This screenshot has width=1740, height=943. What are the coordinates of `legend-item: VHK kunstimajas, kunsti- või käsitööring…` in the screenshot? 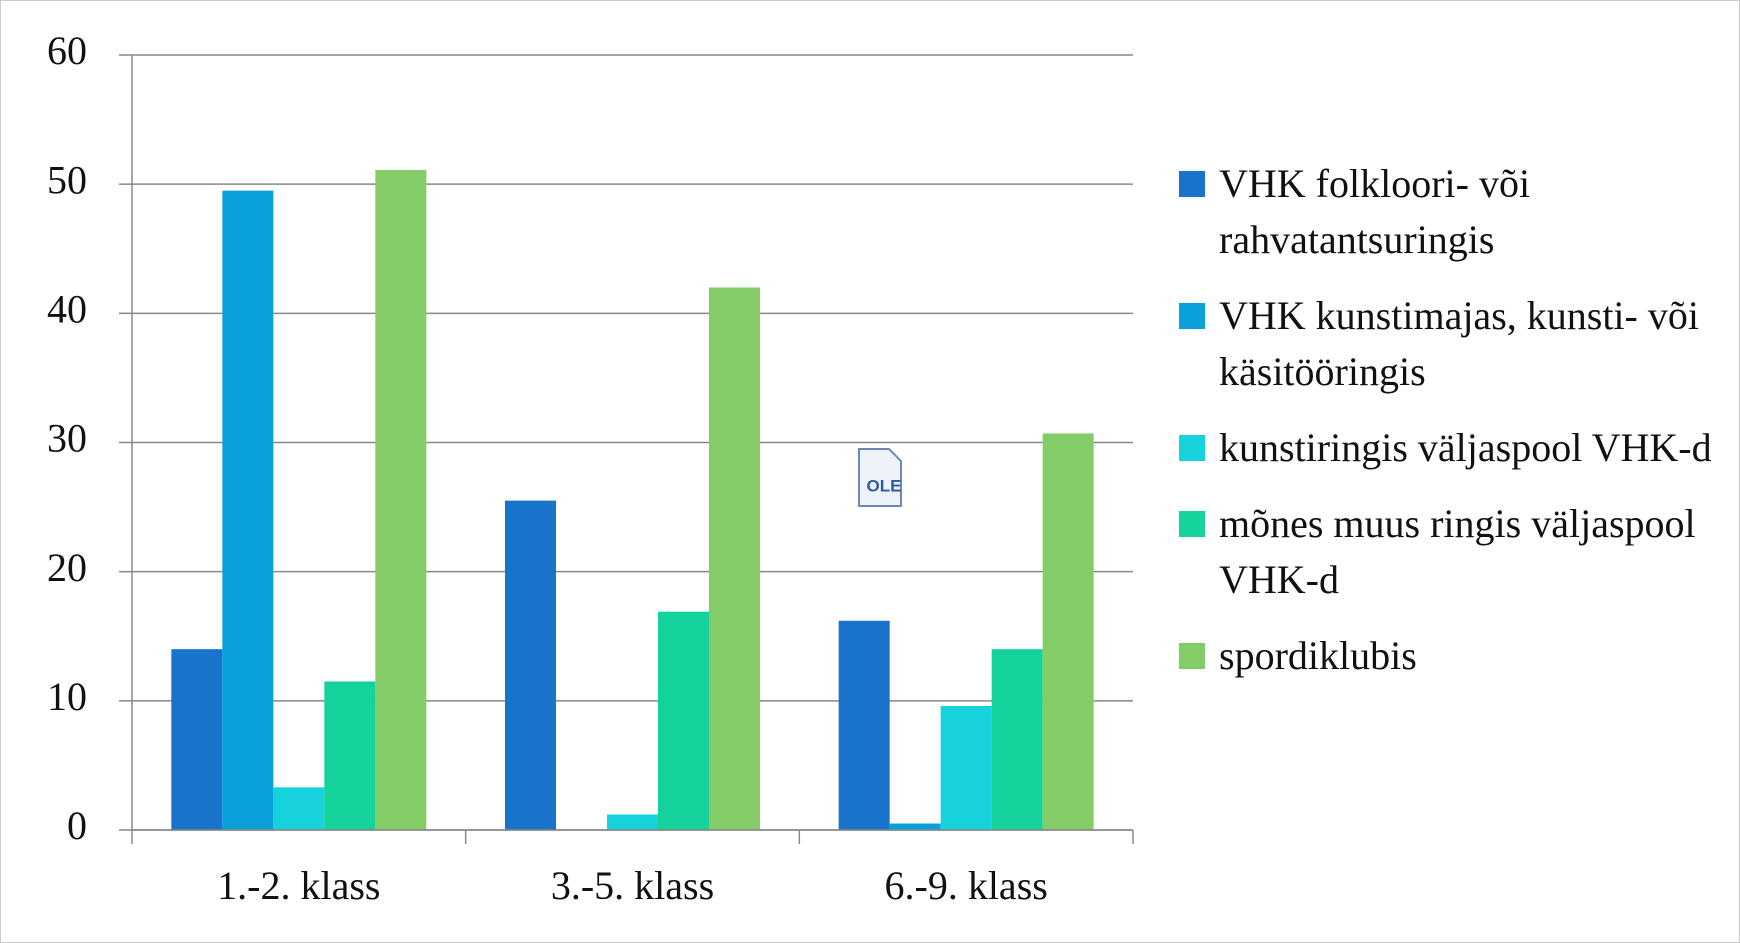 It's located at (1456, 344).